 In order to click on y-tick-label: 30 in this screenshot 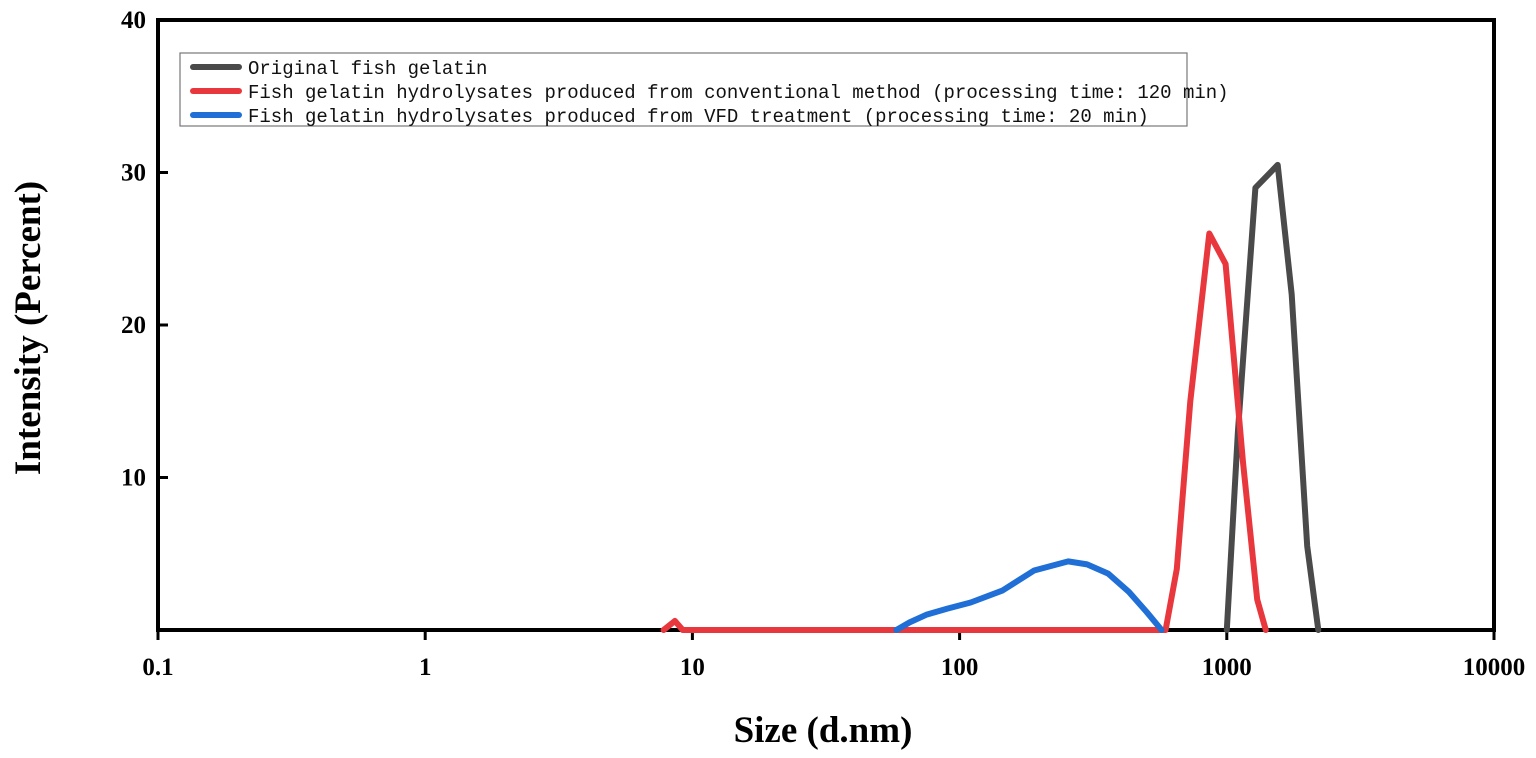, I will do `click(133, 173)`.